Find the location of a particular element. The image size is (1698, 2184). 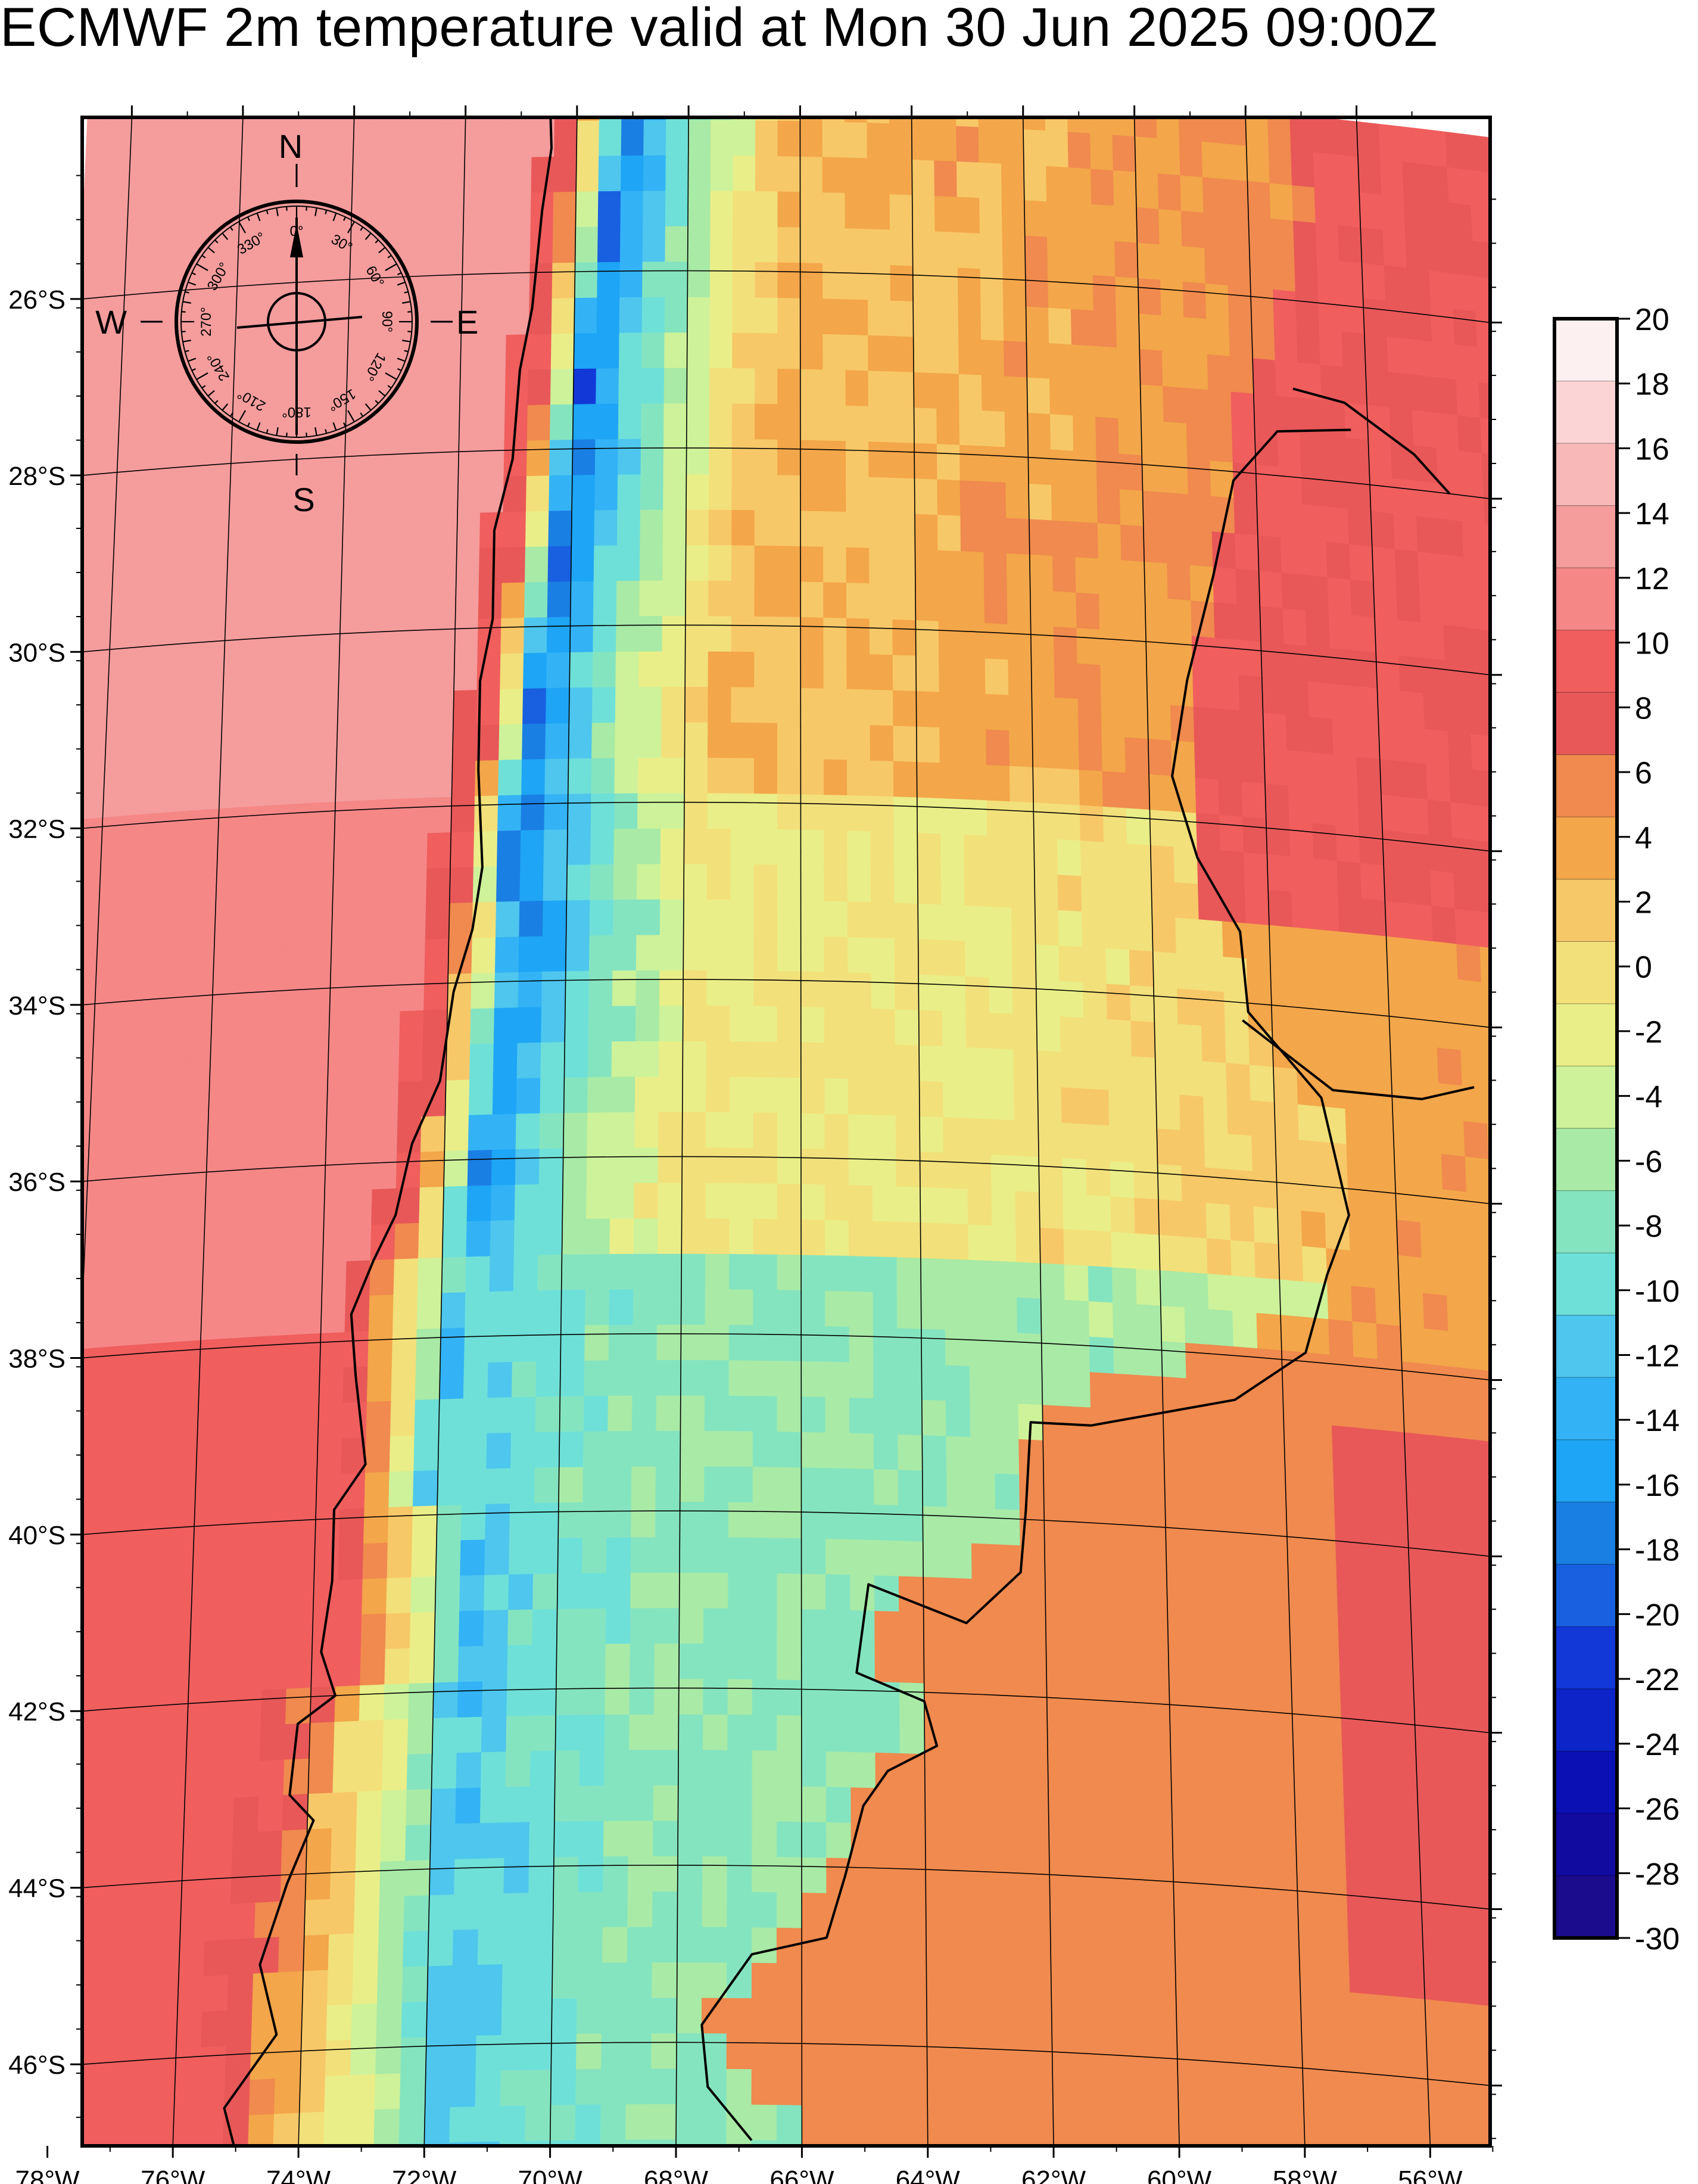

compass-tick is located at coordinates (192, 283).